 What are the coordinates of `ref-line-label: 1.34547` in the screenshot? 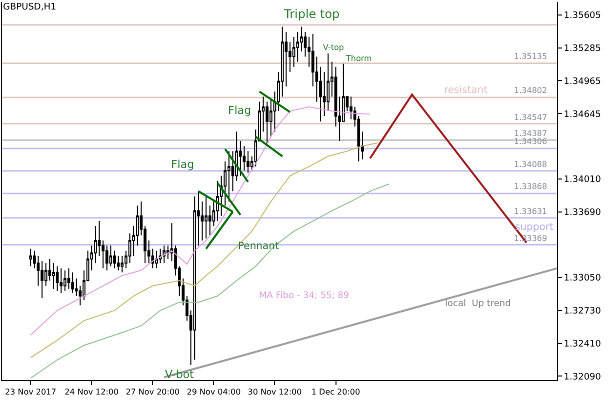 It's located at (531, 117).